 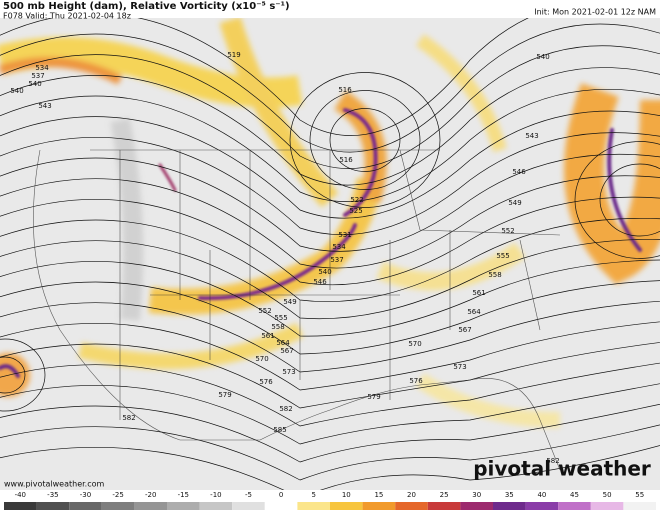 What do you see at coordinates (281, 495) in the screenshot?
I see `colorbar-label: 0` at bounding box center [281, 495].